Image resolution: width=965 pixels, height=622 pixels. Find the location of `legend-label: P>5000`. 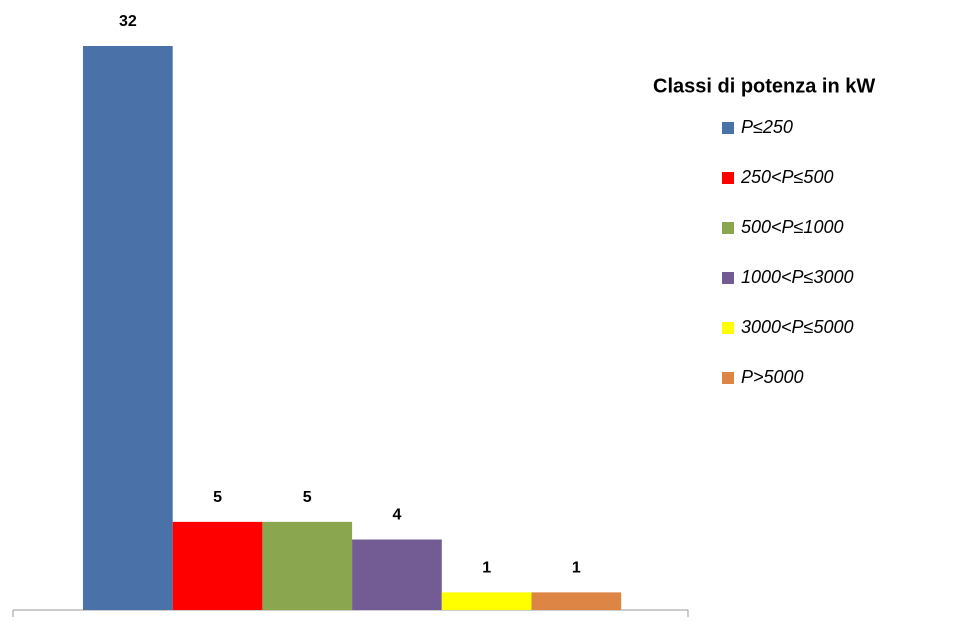

legend-label: P>5000 is located at coordinates (772, 377).